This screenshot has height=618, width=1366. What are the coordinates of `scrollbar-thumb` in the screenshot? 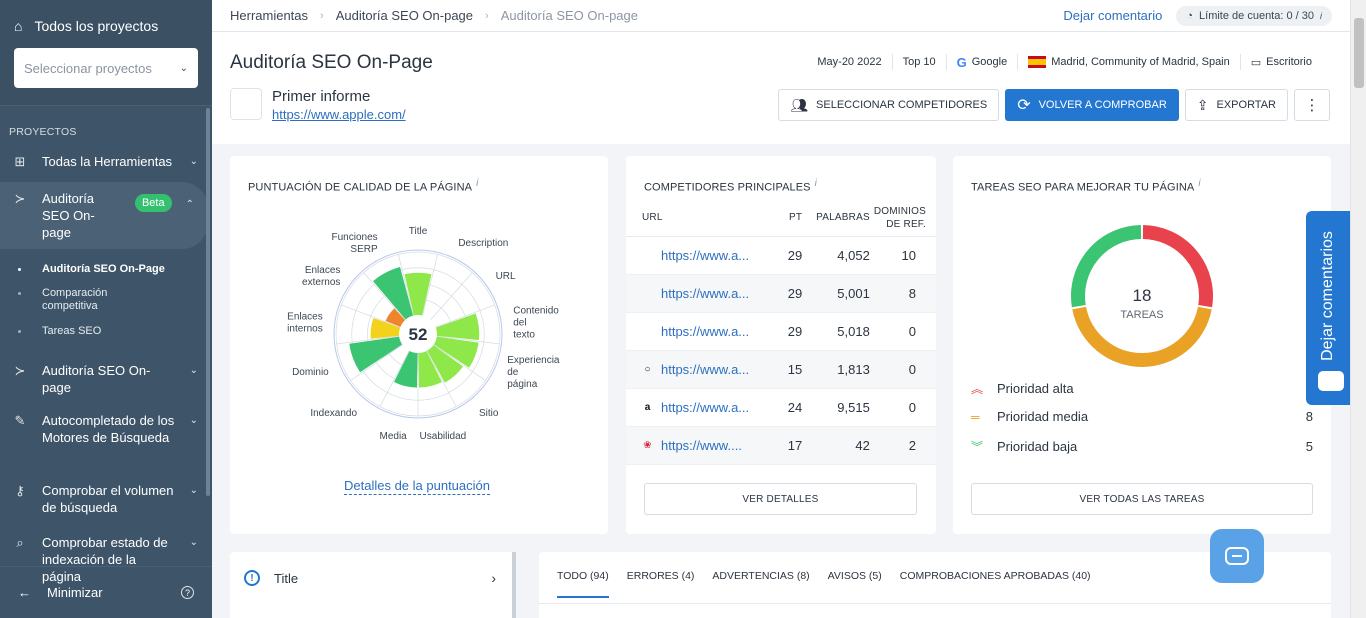 It's located at (1359, 53).